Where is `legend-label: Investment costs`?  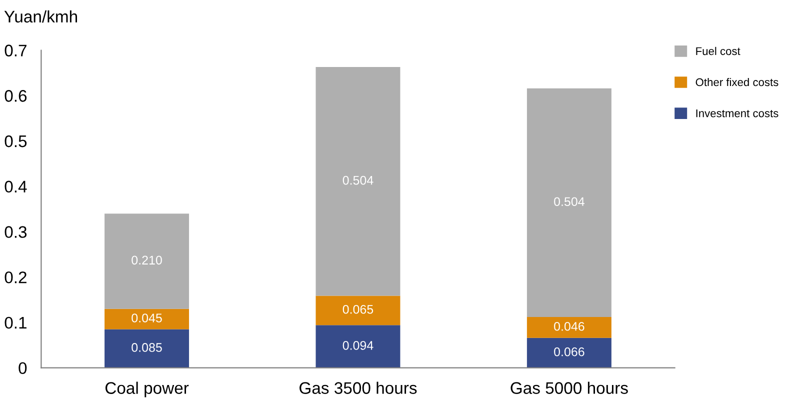 legend-label: Investment costs is located at coordinates (737, 113).